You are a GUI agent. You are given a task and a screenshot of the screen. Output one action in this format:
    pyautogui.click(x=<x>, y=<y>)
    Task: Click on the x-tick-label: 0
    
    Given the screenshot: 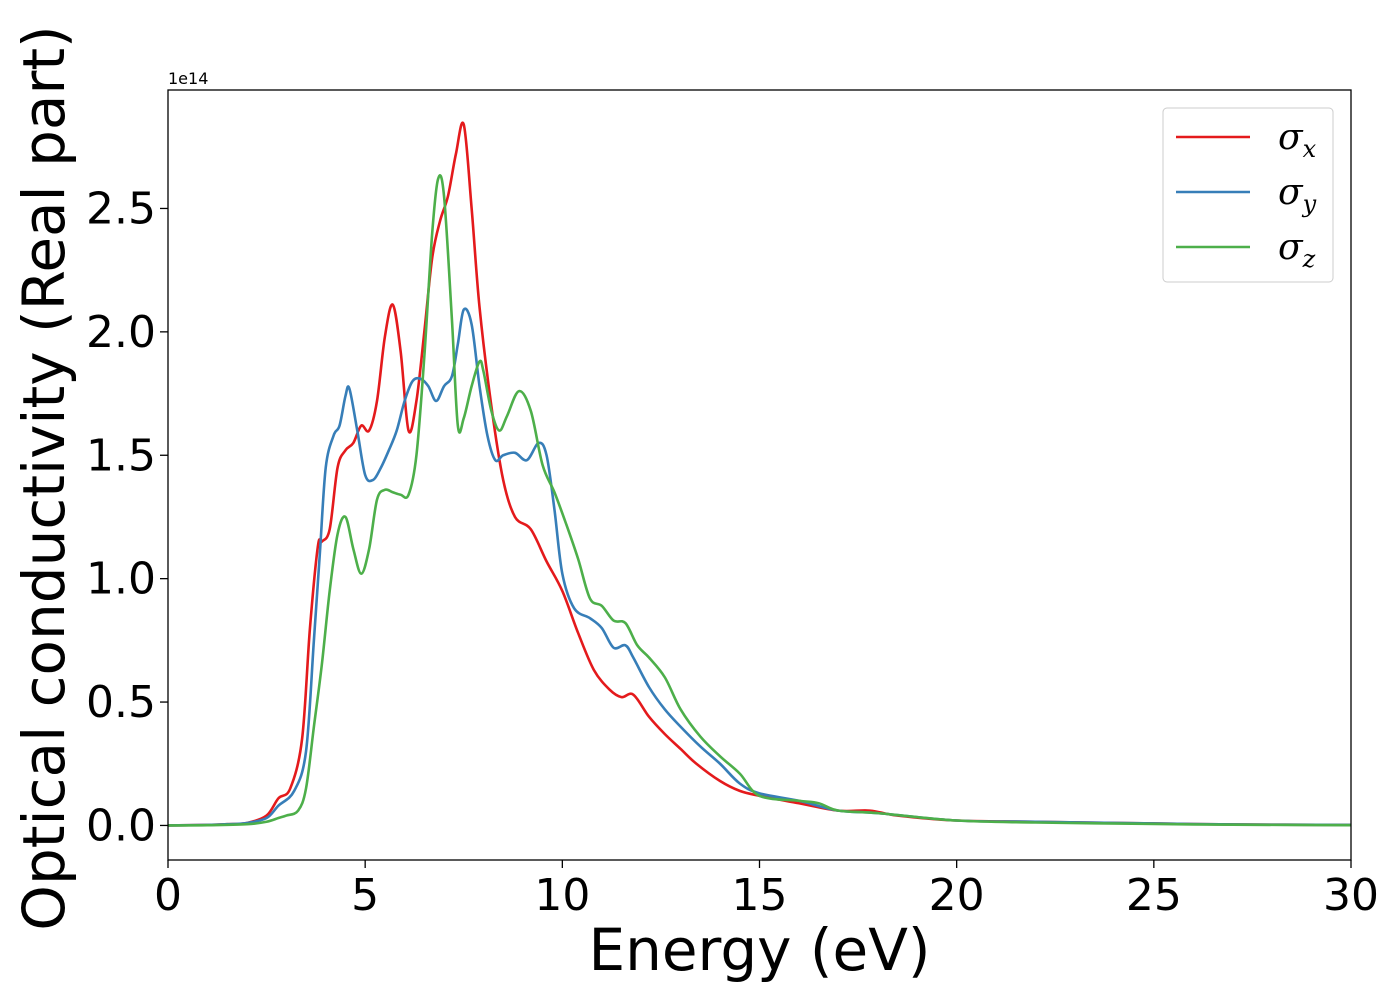 What is the action you would take?
    pyautogui.click(x=168, y=895)
    